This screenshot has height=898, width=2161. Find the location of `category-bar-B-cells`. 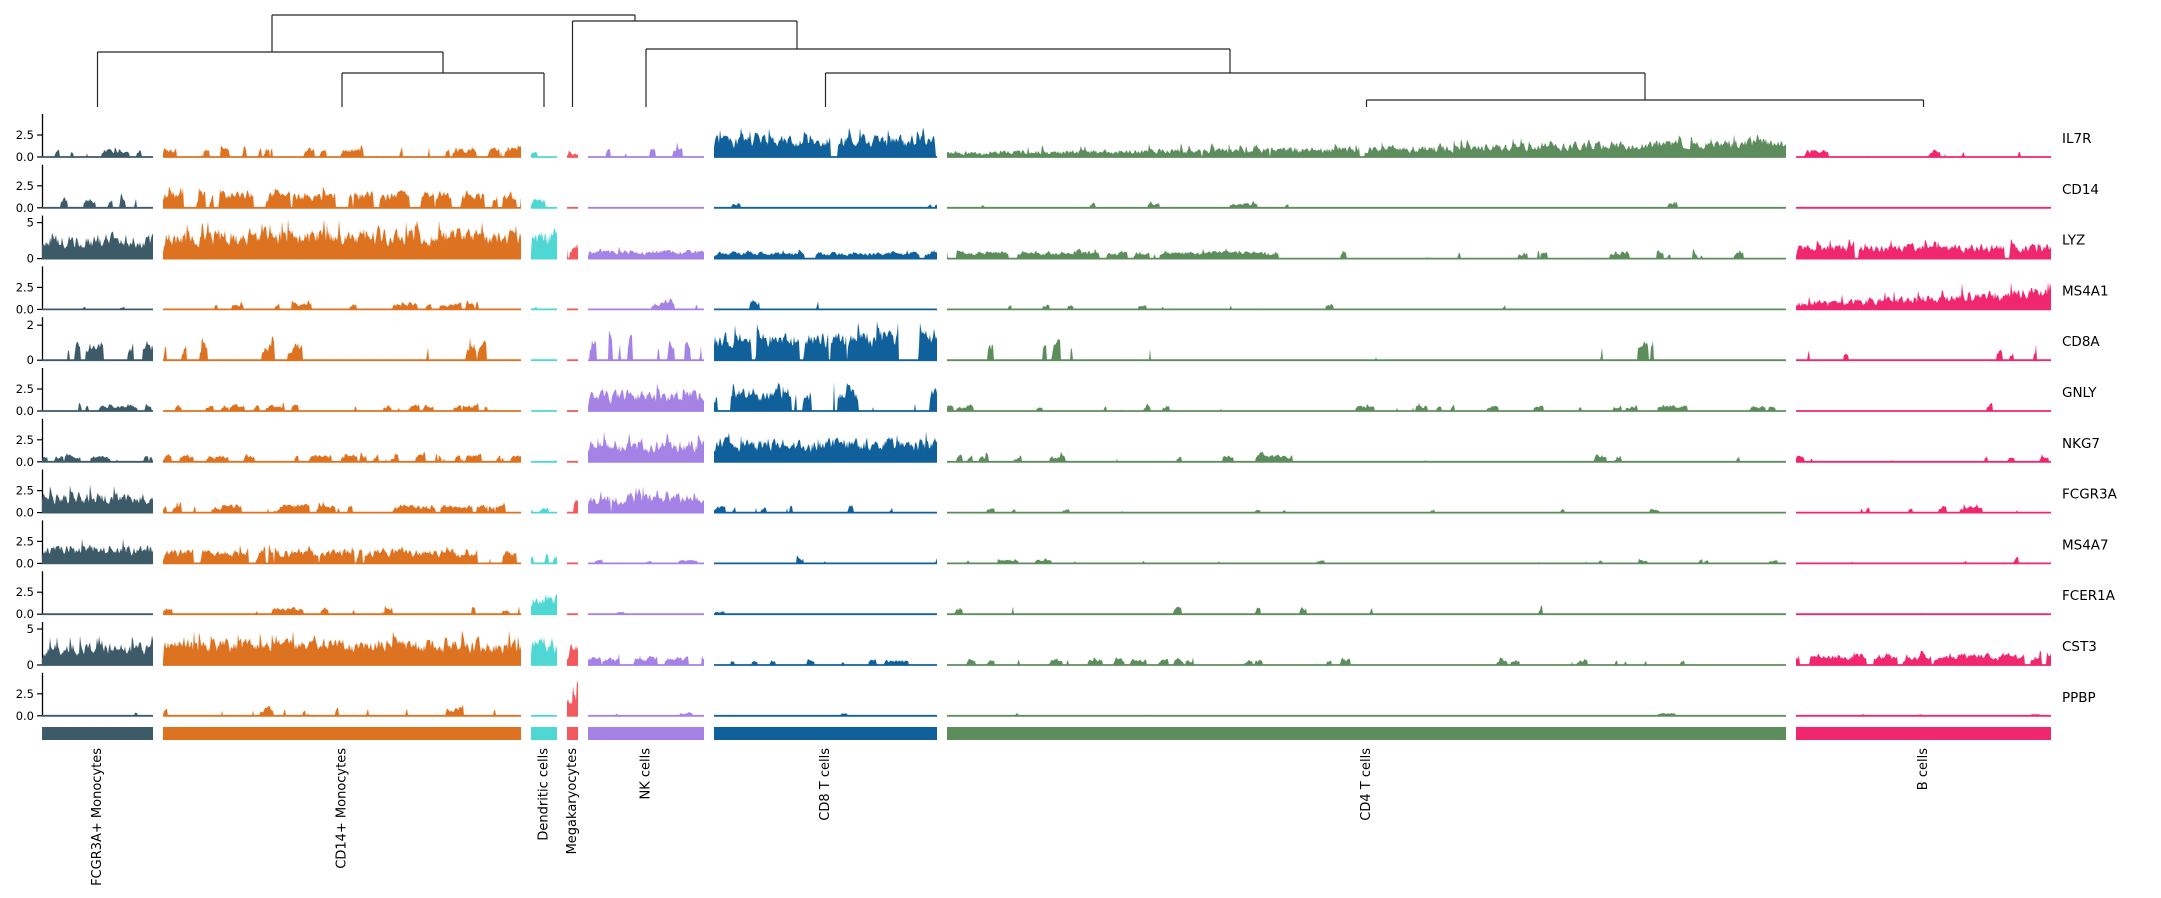

category-bar-B-cells is located at coordinates (1923, 733).